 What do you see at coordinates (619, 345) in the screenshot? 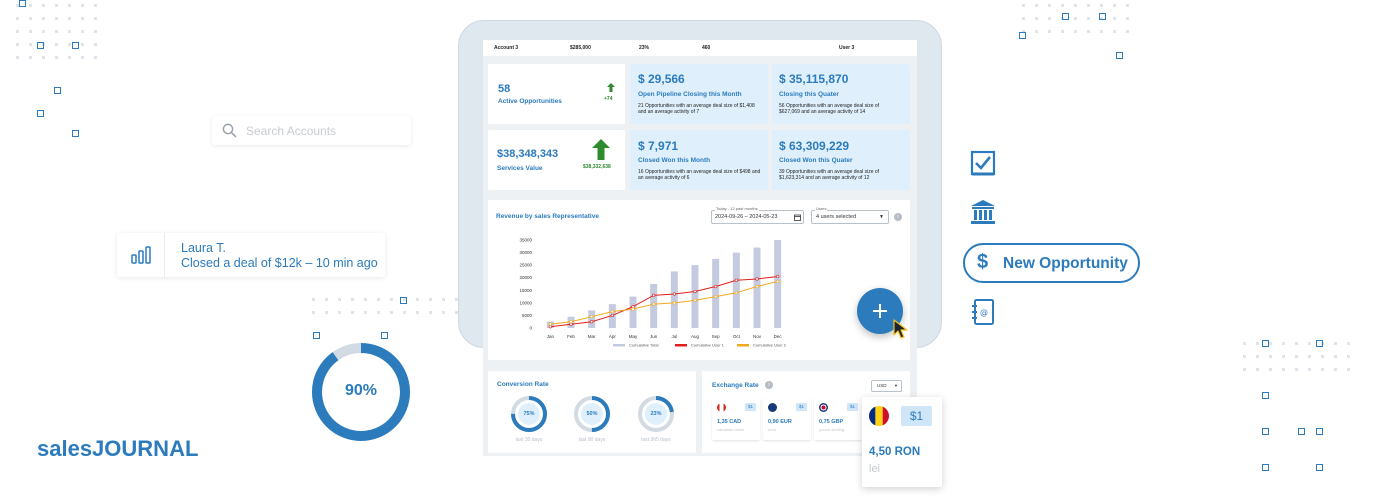
I see `legend-swatch` at bounding box center [619, 345].